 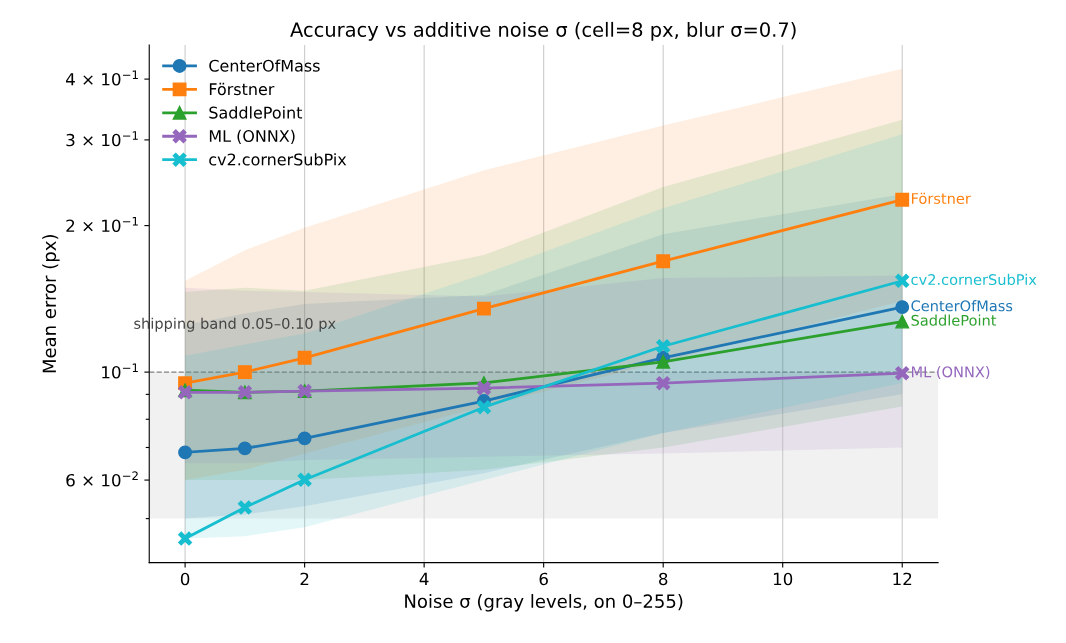 What do you see at coordinates (278, 159) in the screenshot?
I see `legend-label: cv2.cornerSubPix` at bounding box center [278, 159].